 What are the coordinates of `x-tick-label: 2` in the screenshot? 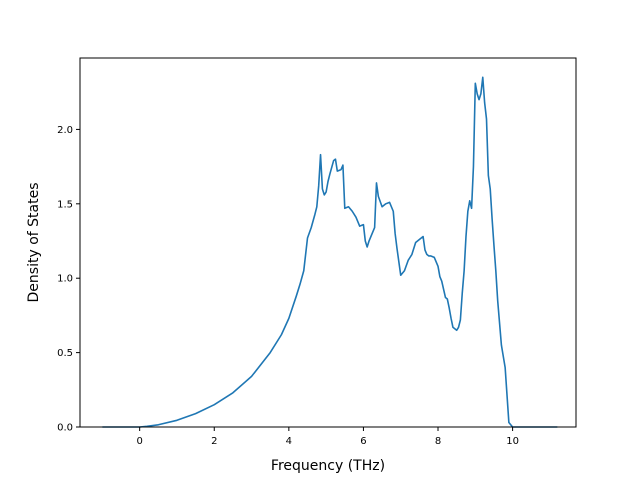 It's located at (214, 441).